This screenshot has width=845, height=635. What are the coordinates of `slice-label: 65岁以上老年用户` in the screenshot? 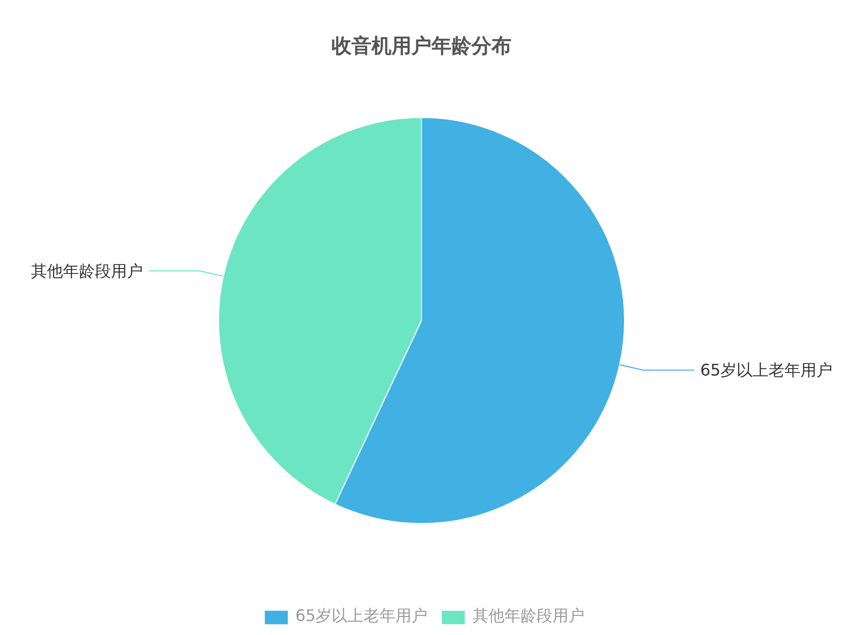 It's located at (766, 370).